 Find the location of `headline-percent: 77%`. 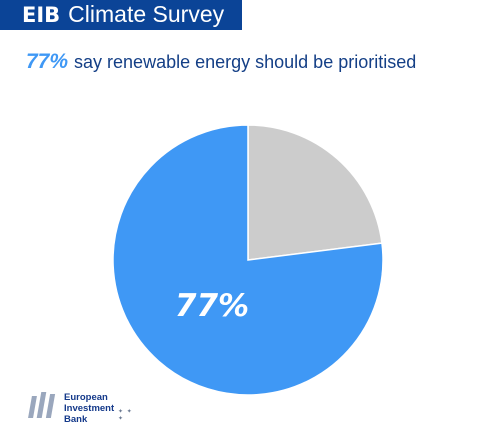

headline-percent: 77% is located at coordinates (47, 61).